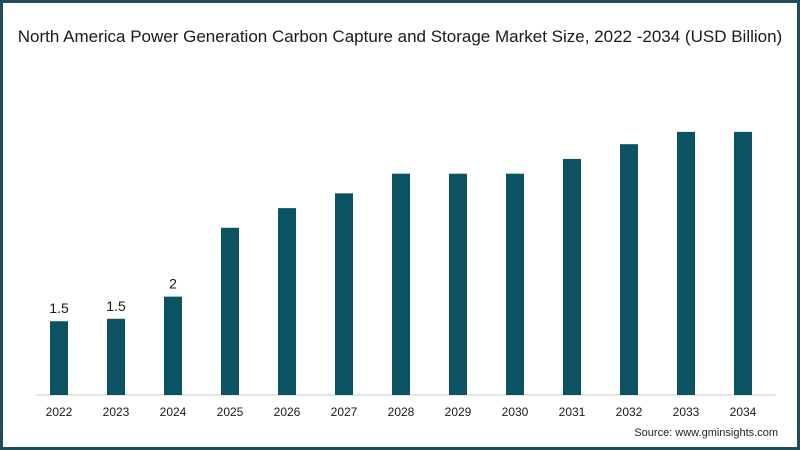 The image size is (800, 450). Describe the element at coordinates (59, 412) in the screenshot. I see `x-tick-label: 2022` at that location.